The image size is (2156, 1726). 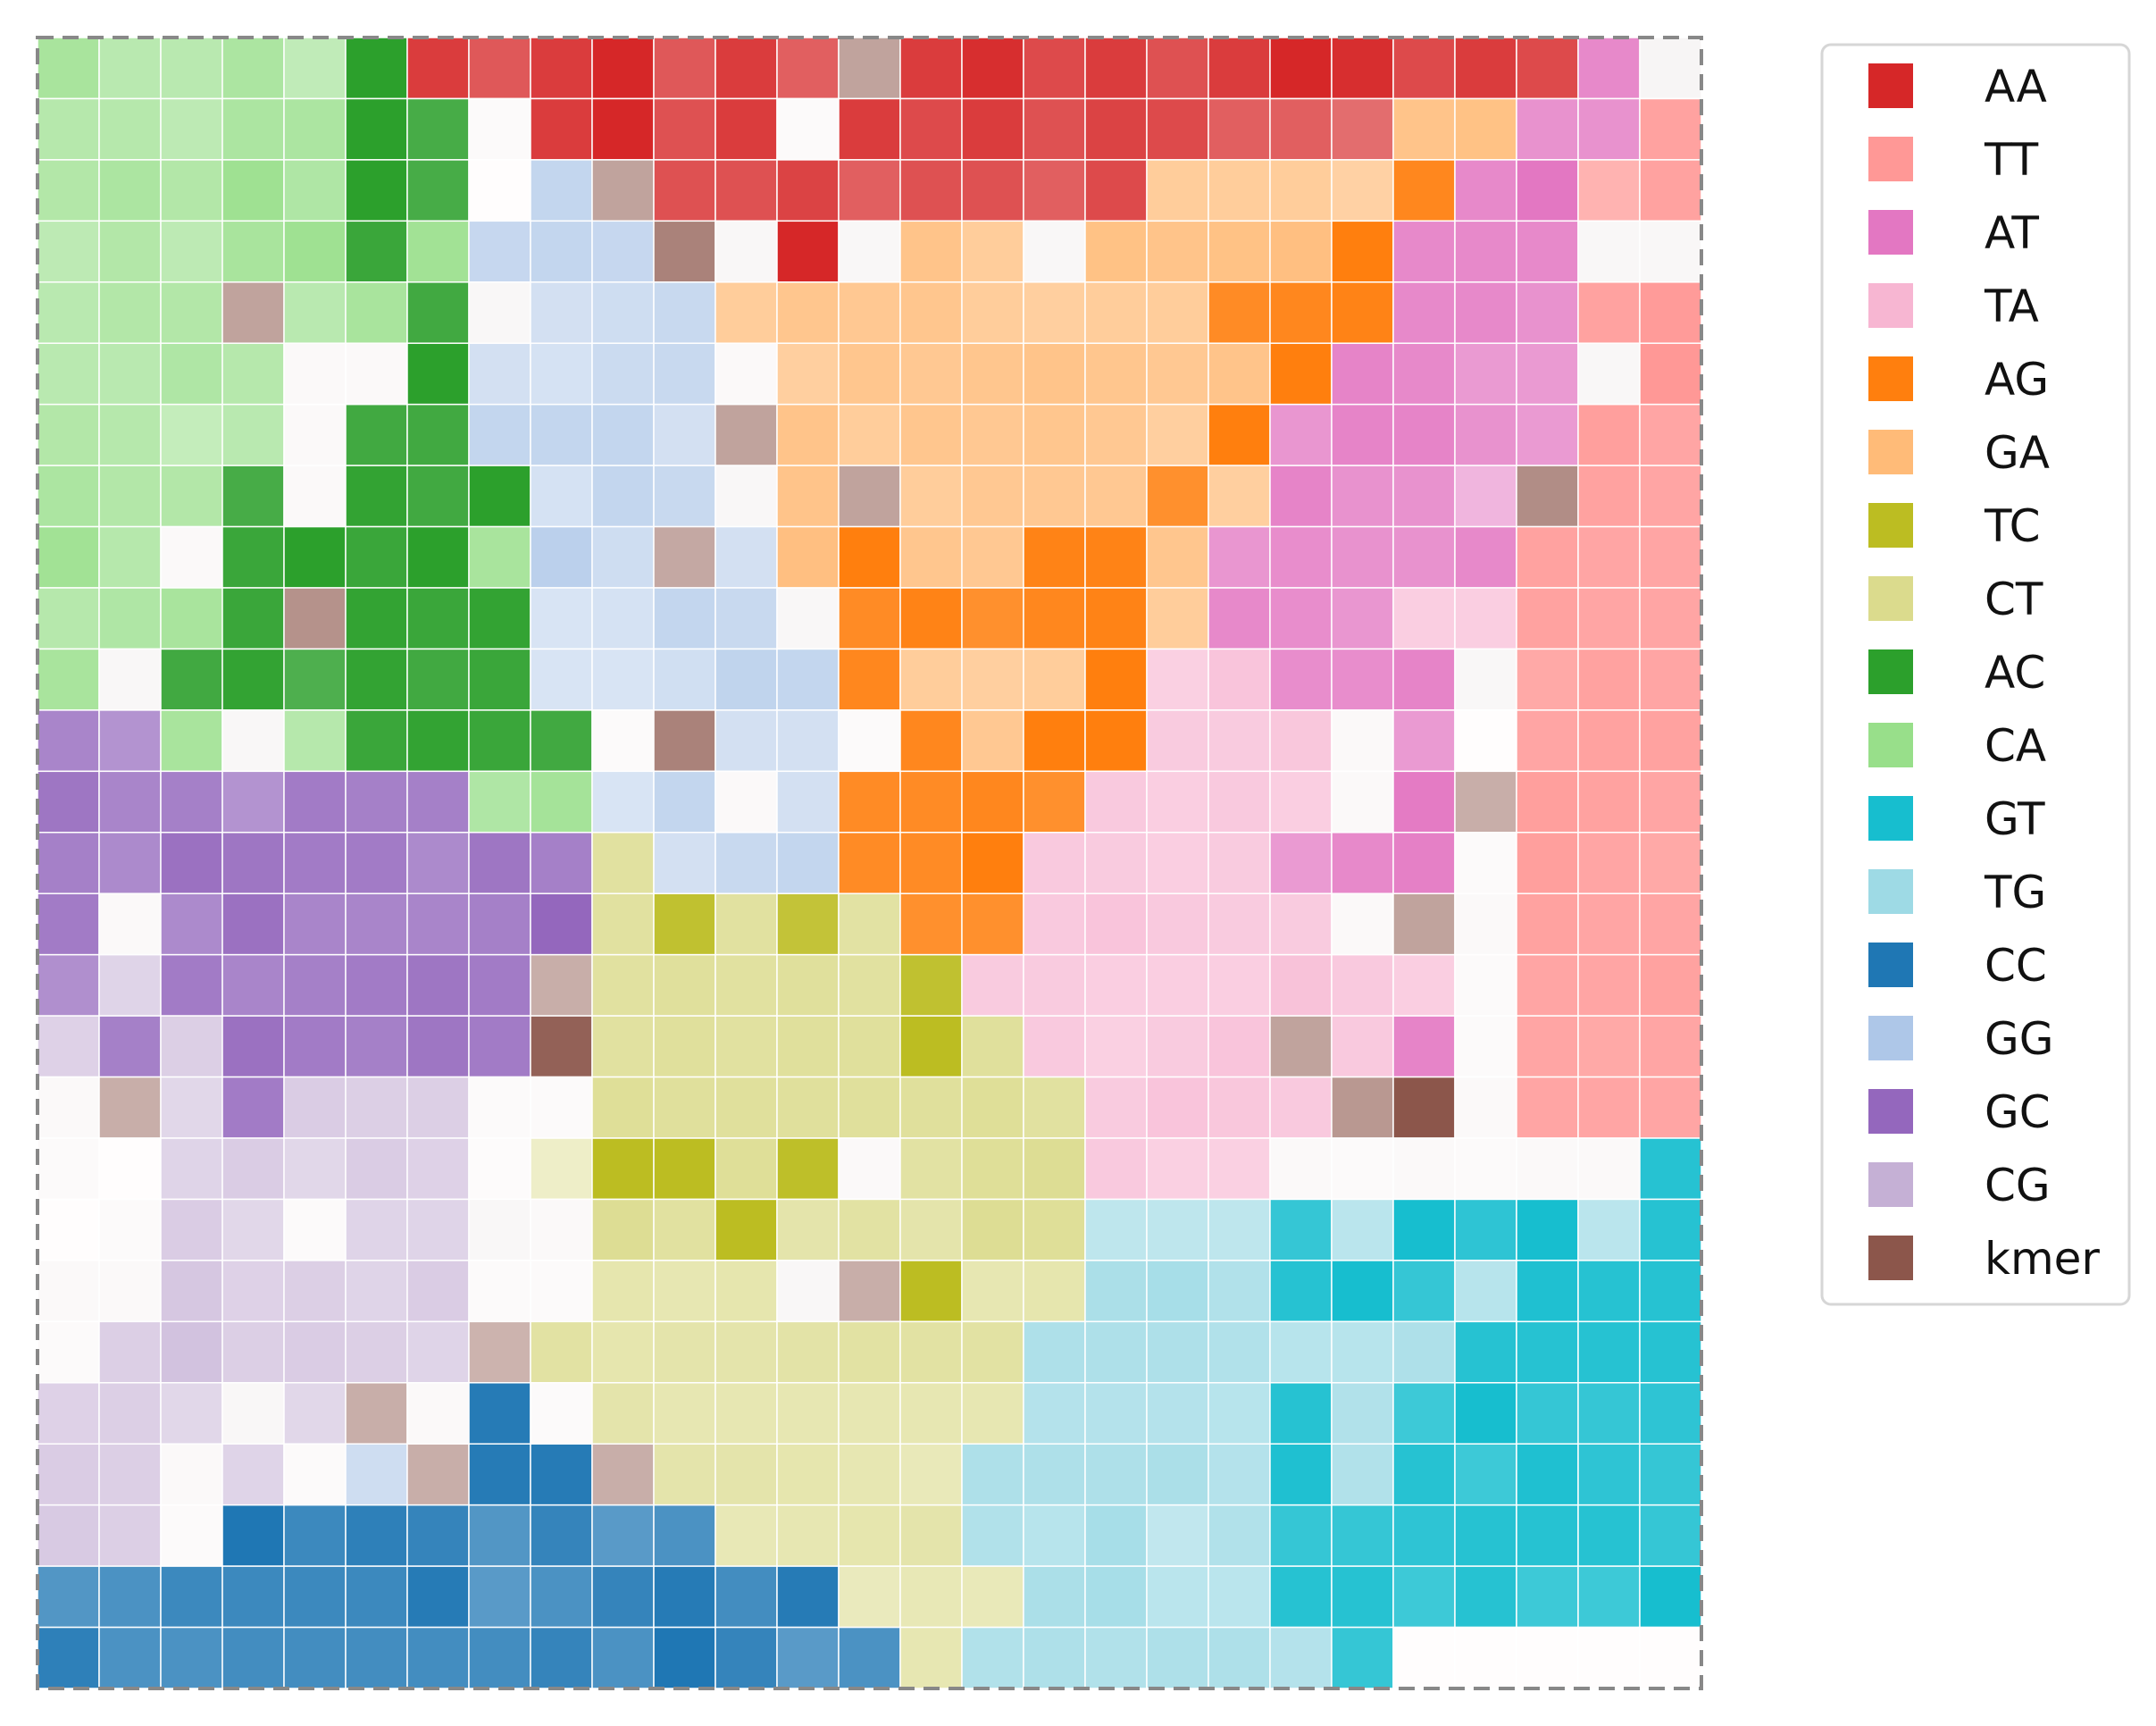 I want to click on heatmap-cell-r6-c2, so click(x=191, y=434).